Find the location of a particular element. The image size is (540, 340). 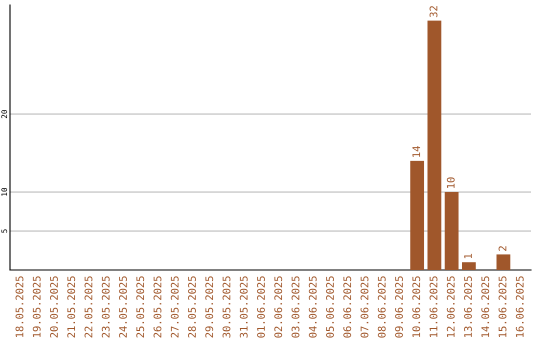

x-tick-label: 18.05.2025 is located at coordinates (20, 307).